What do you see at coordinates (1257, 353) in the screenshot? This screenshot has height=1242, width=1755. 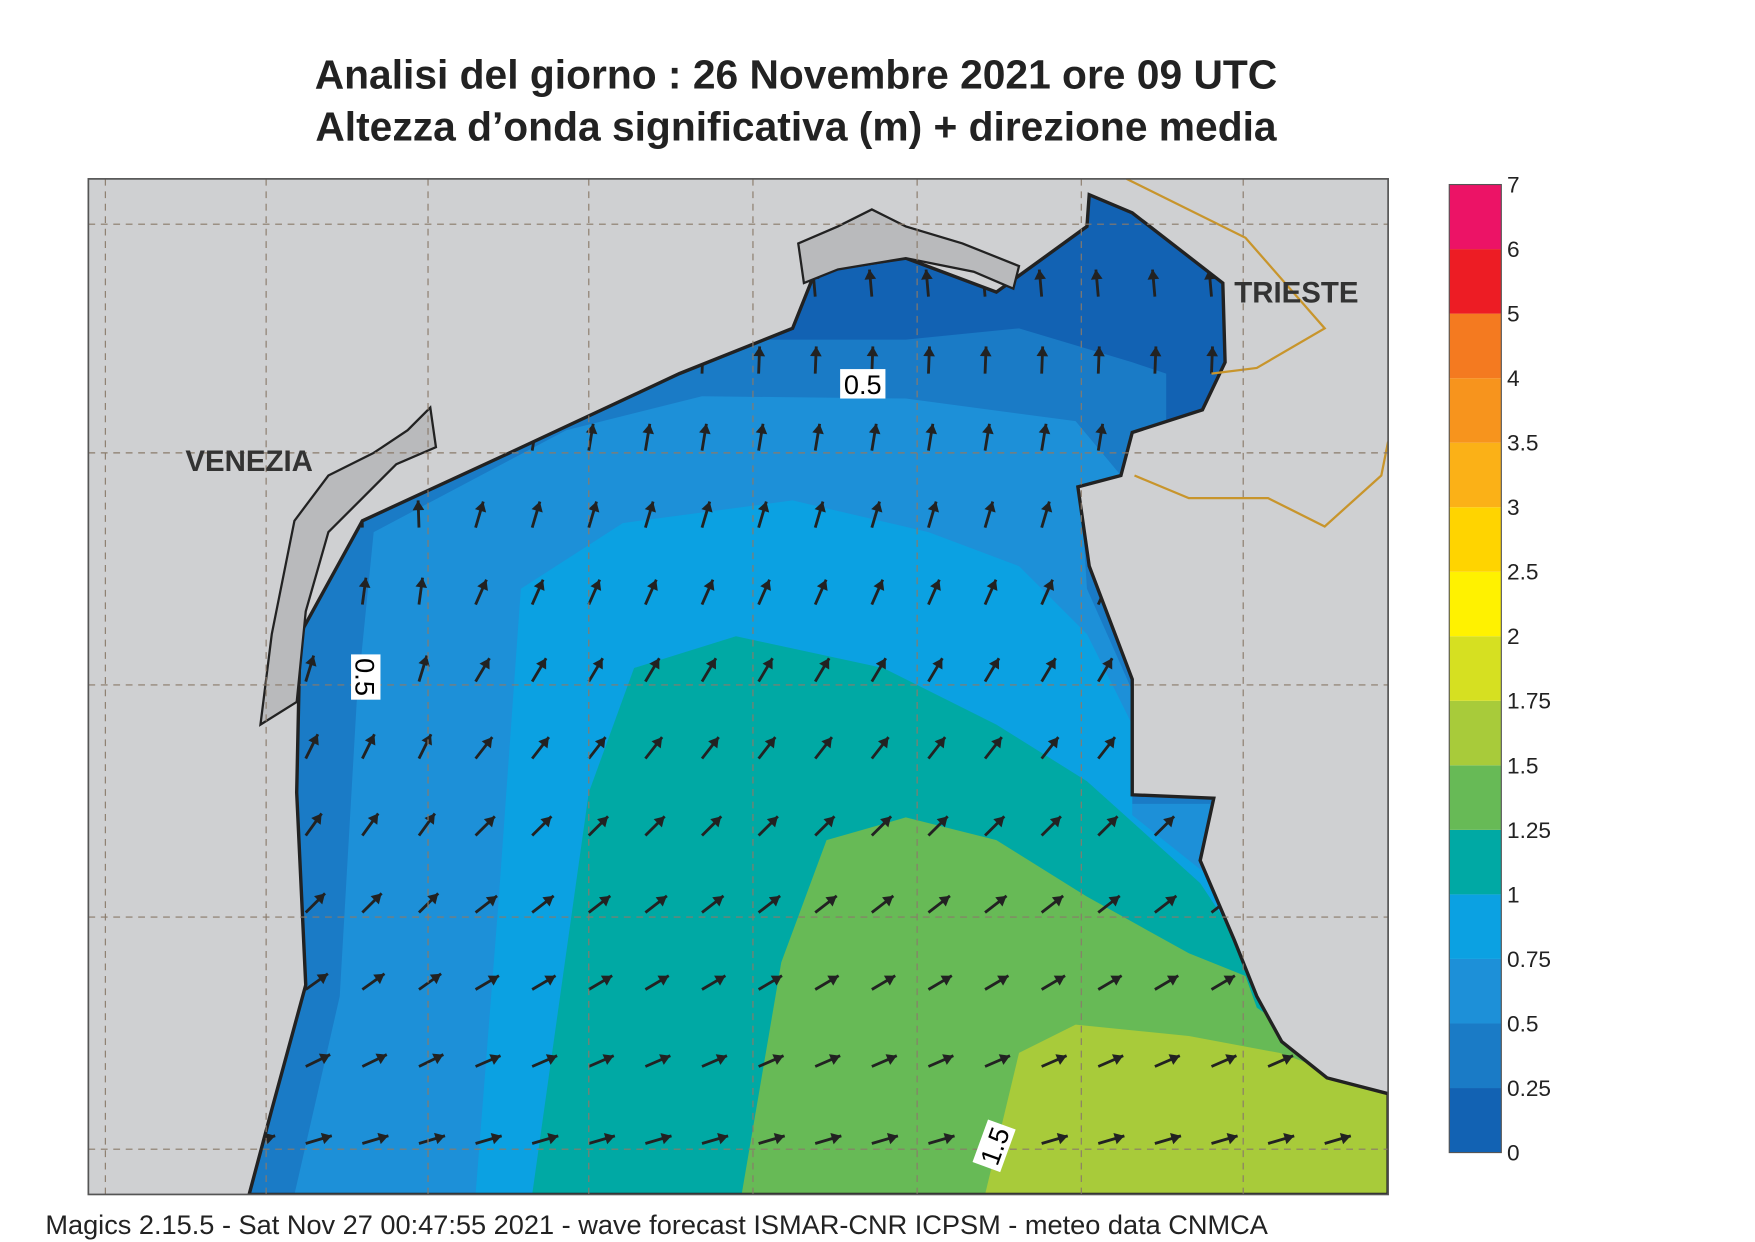 I see `border` at bounding box center [1257, 353].